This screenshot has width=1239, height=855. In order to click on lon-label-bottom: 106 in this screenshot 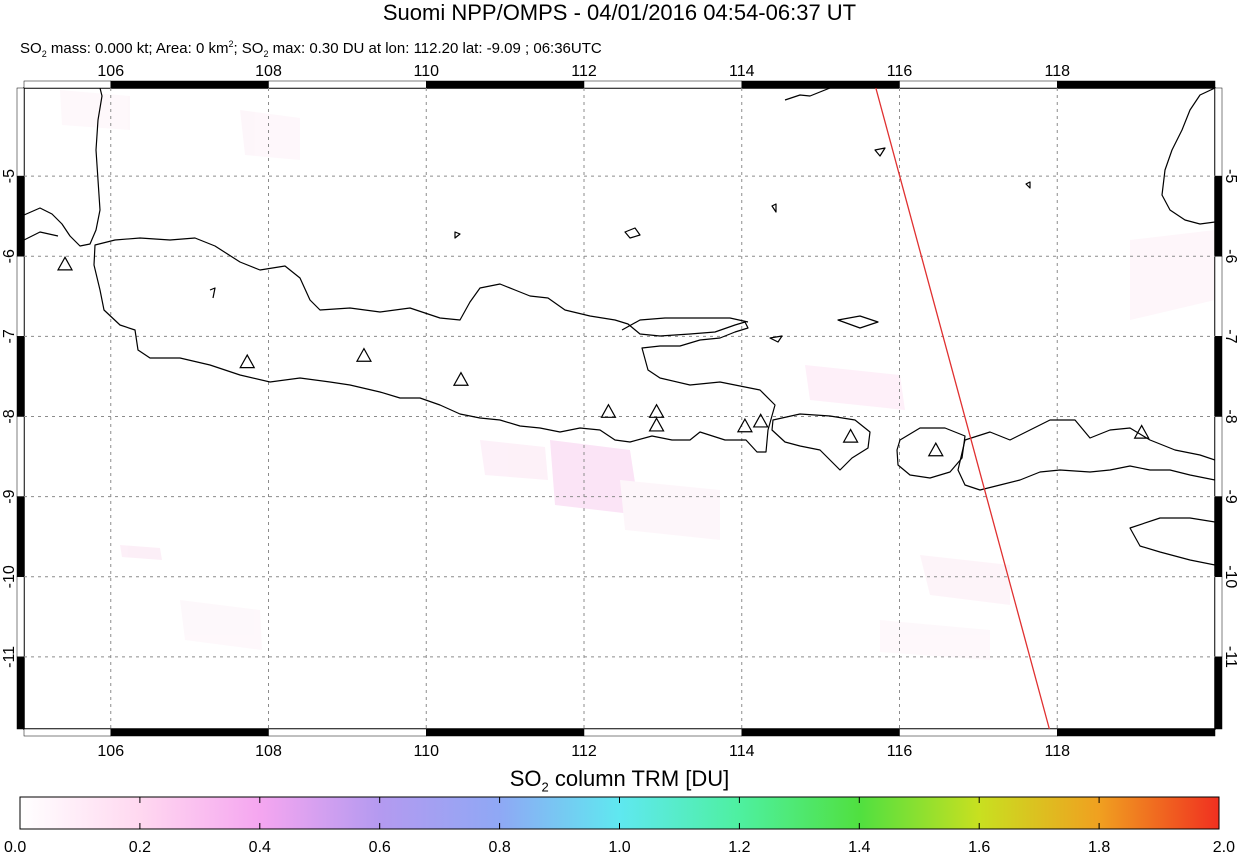, I will do `click(110, 751)`.